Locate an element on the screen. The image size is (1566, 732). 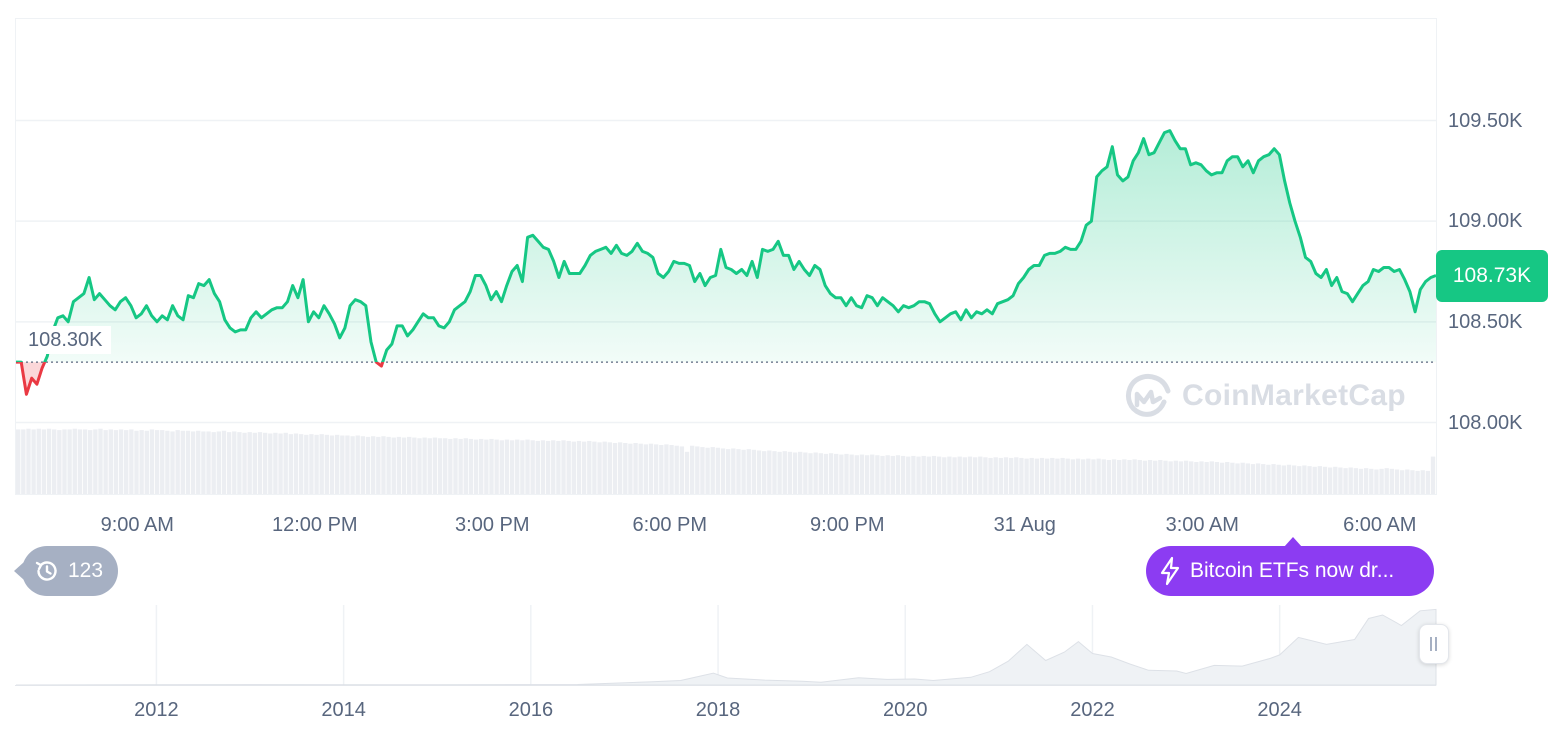
history-button: 123 is located at coordinates (66, 571).